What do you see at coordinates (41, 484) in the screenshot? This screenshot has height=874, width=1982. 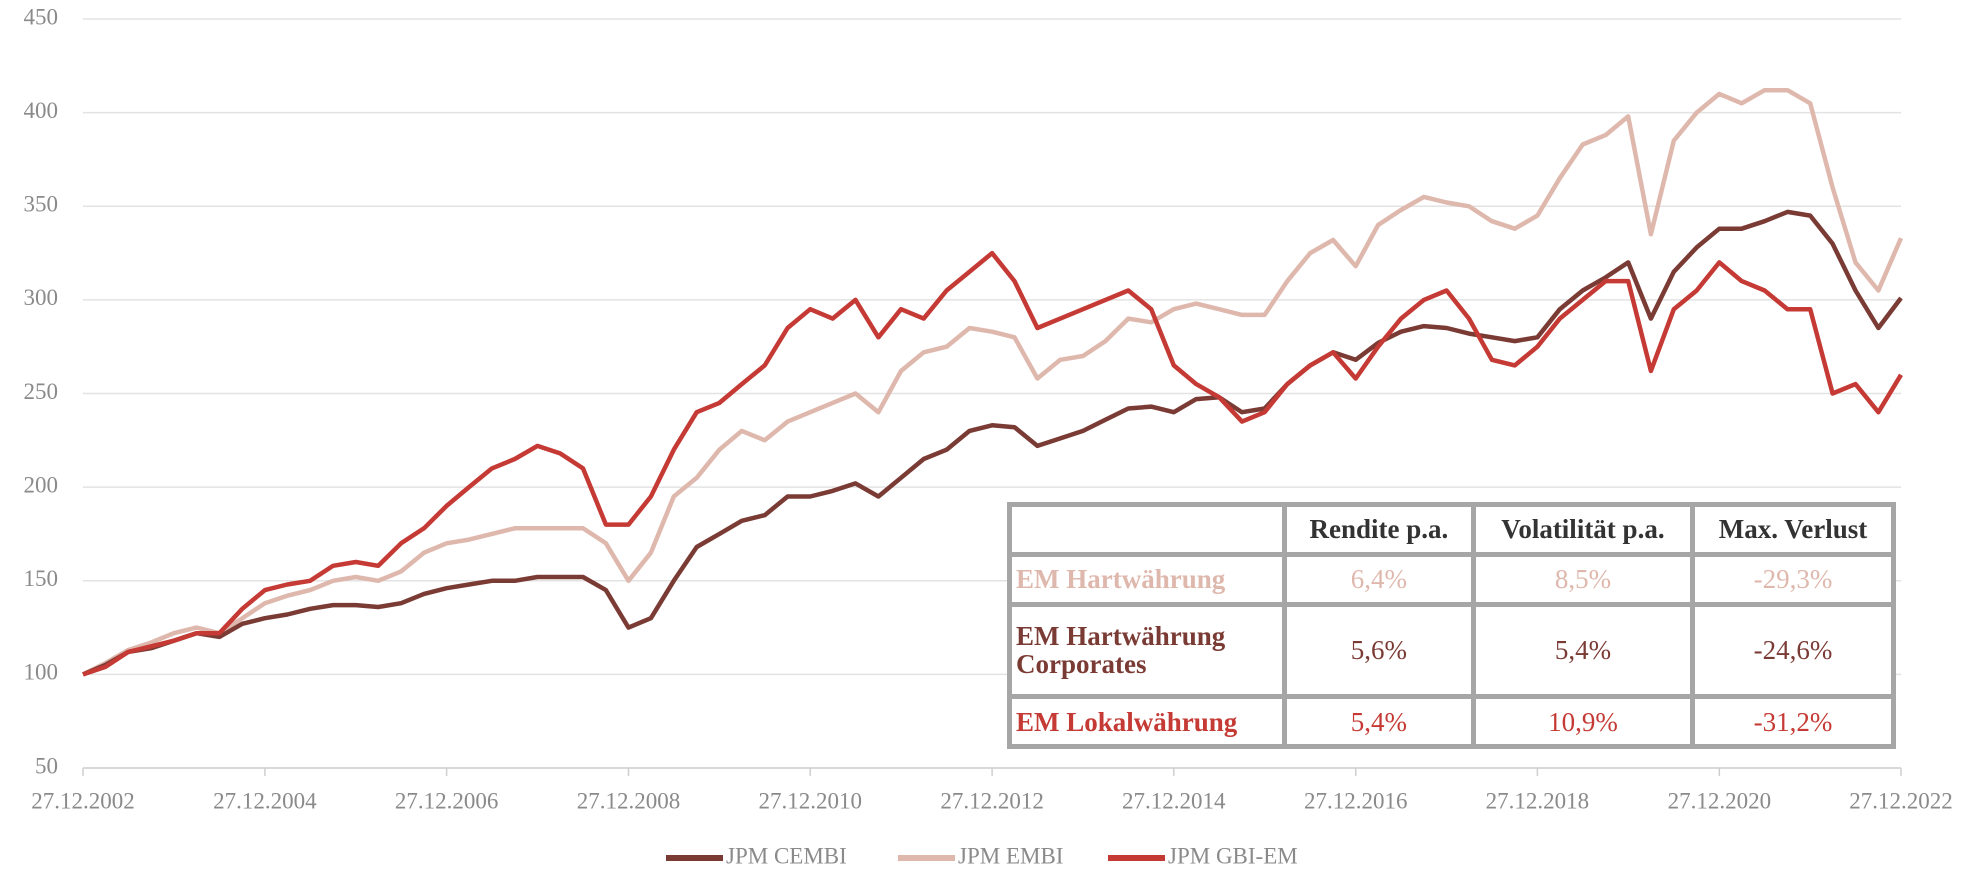 I see `y-tick-label: 200` at bounding box center [41, 484].